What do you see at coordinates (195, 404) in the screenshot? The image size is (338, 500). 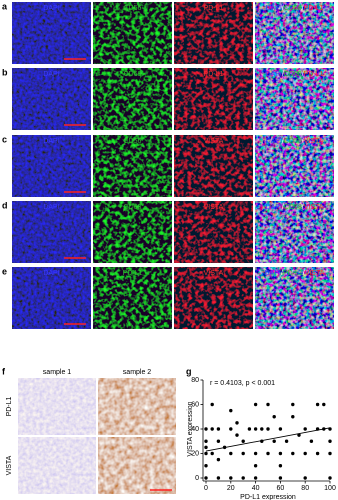 I see `y-tick-label: 60` at bounding box center [195, 404].